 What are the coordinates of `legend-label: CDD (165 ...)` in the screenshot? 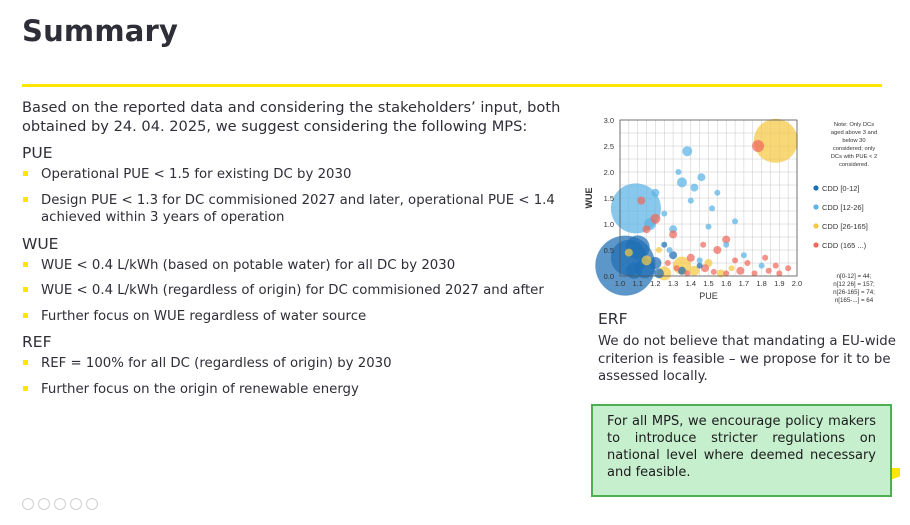 It's located at (844, 245).